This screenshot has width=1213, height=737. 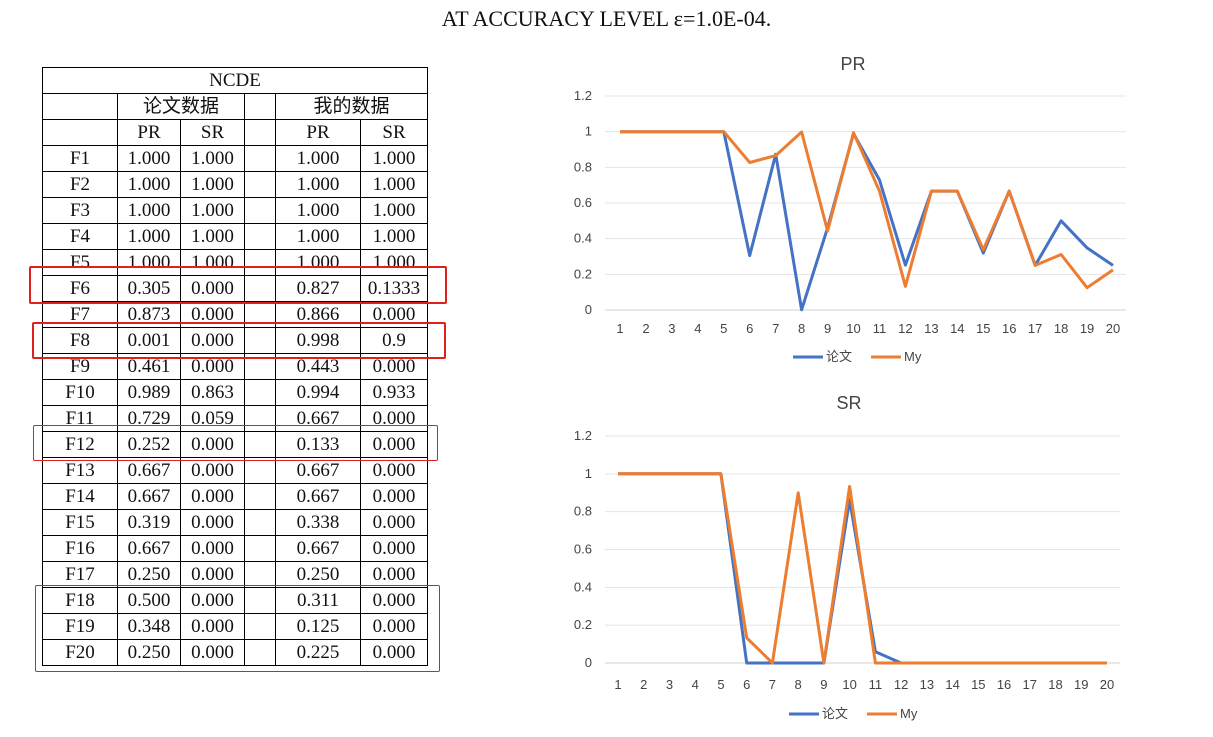 I want to click on row-label: F18, so click(x=80, y=600).